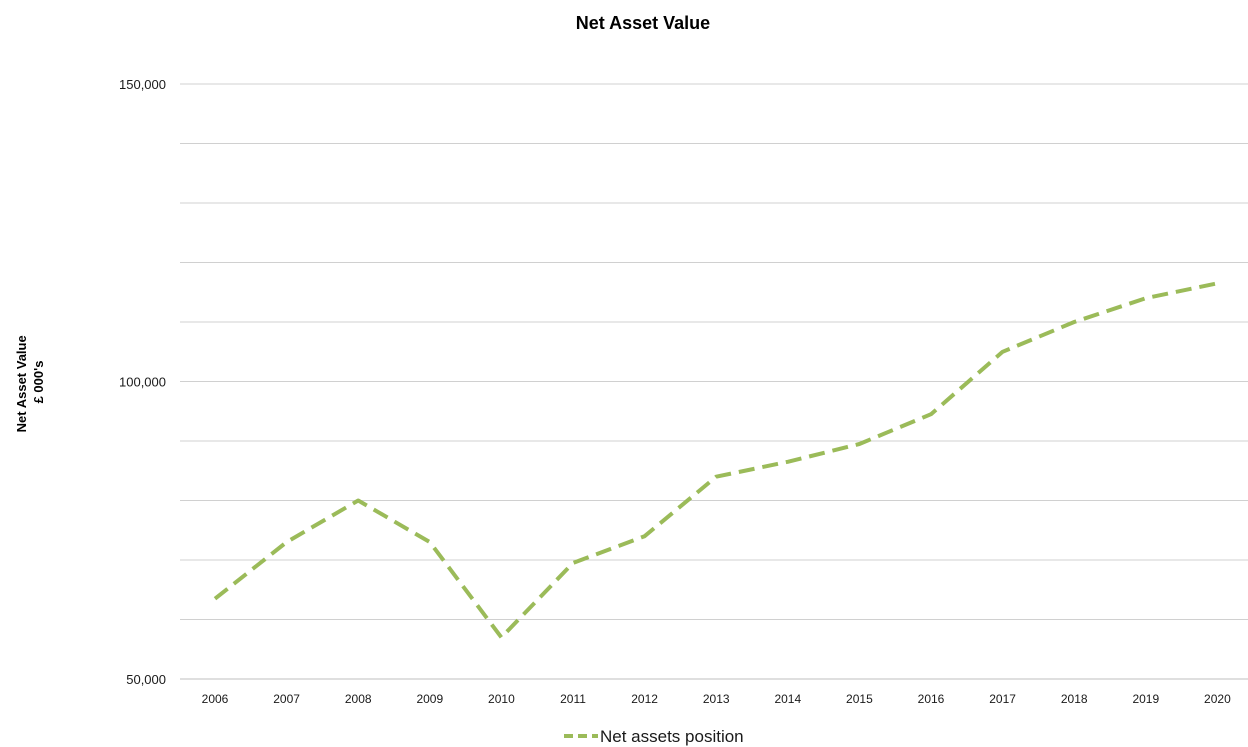  What do you see at coordinates (430, 542) in the screenshot?
I see `data-point-2009` at bounding box center [430, 542].